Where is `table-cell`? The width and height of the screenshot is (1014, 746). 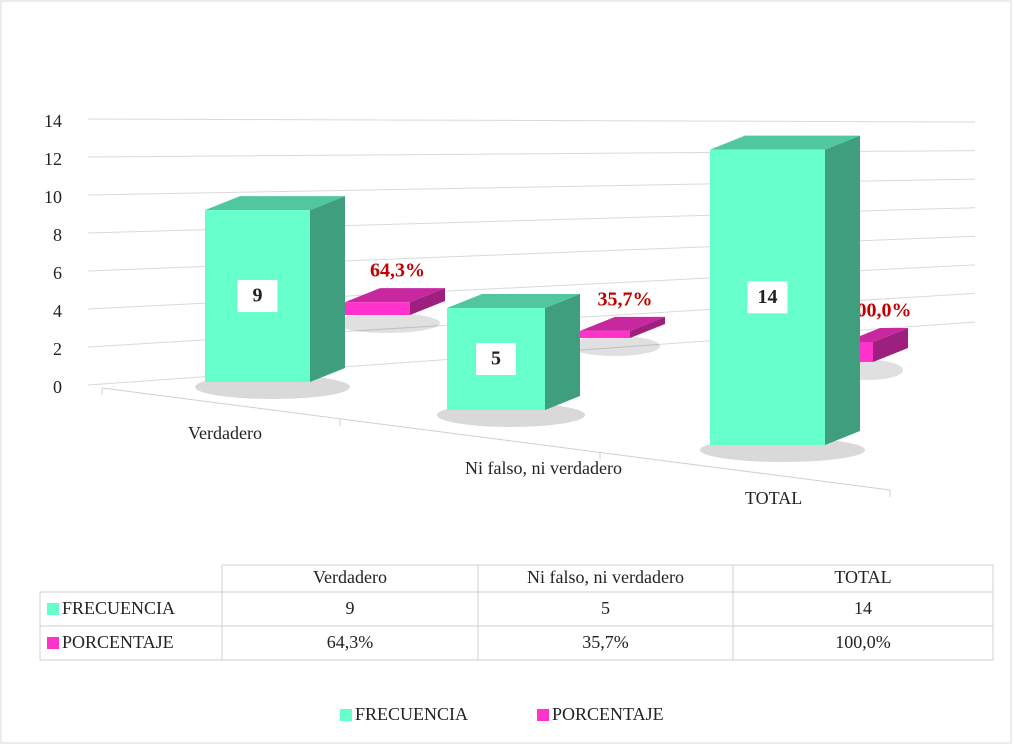 table-cell is located at coordinates (863, 643).